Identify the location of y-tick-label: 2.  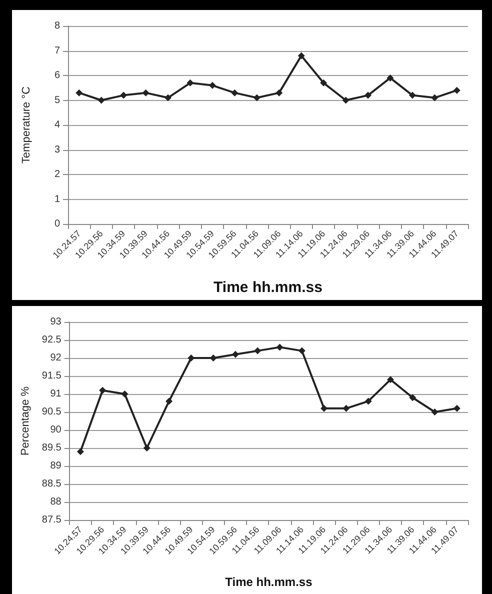
(57, 174).